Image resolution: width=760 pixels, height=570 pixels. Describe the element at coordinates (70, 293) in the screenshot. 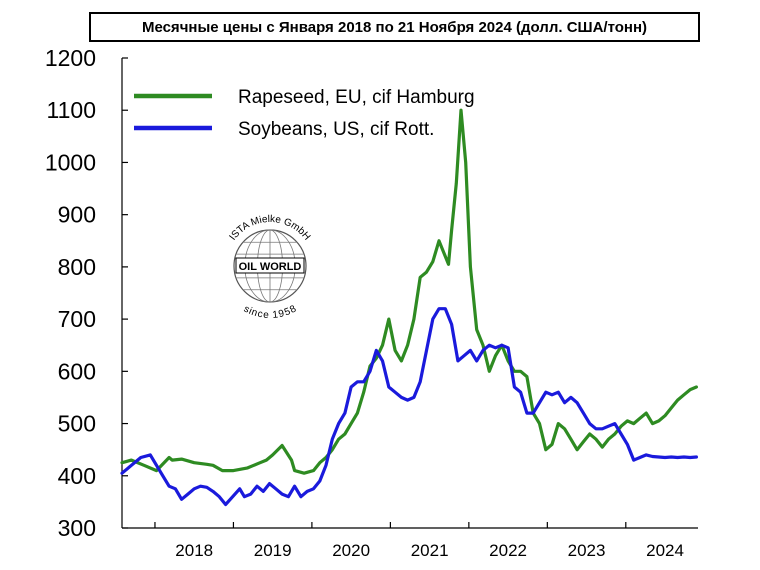

I see `y-tick-labels: 300 400 500 600 700 800 900 1000 1100 1200` at that location.